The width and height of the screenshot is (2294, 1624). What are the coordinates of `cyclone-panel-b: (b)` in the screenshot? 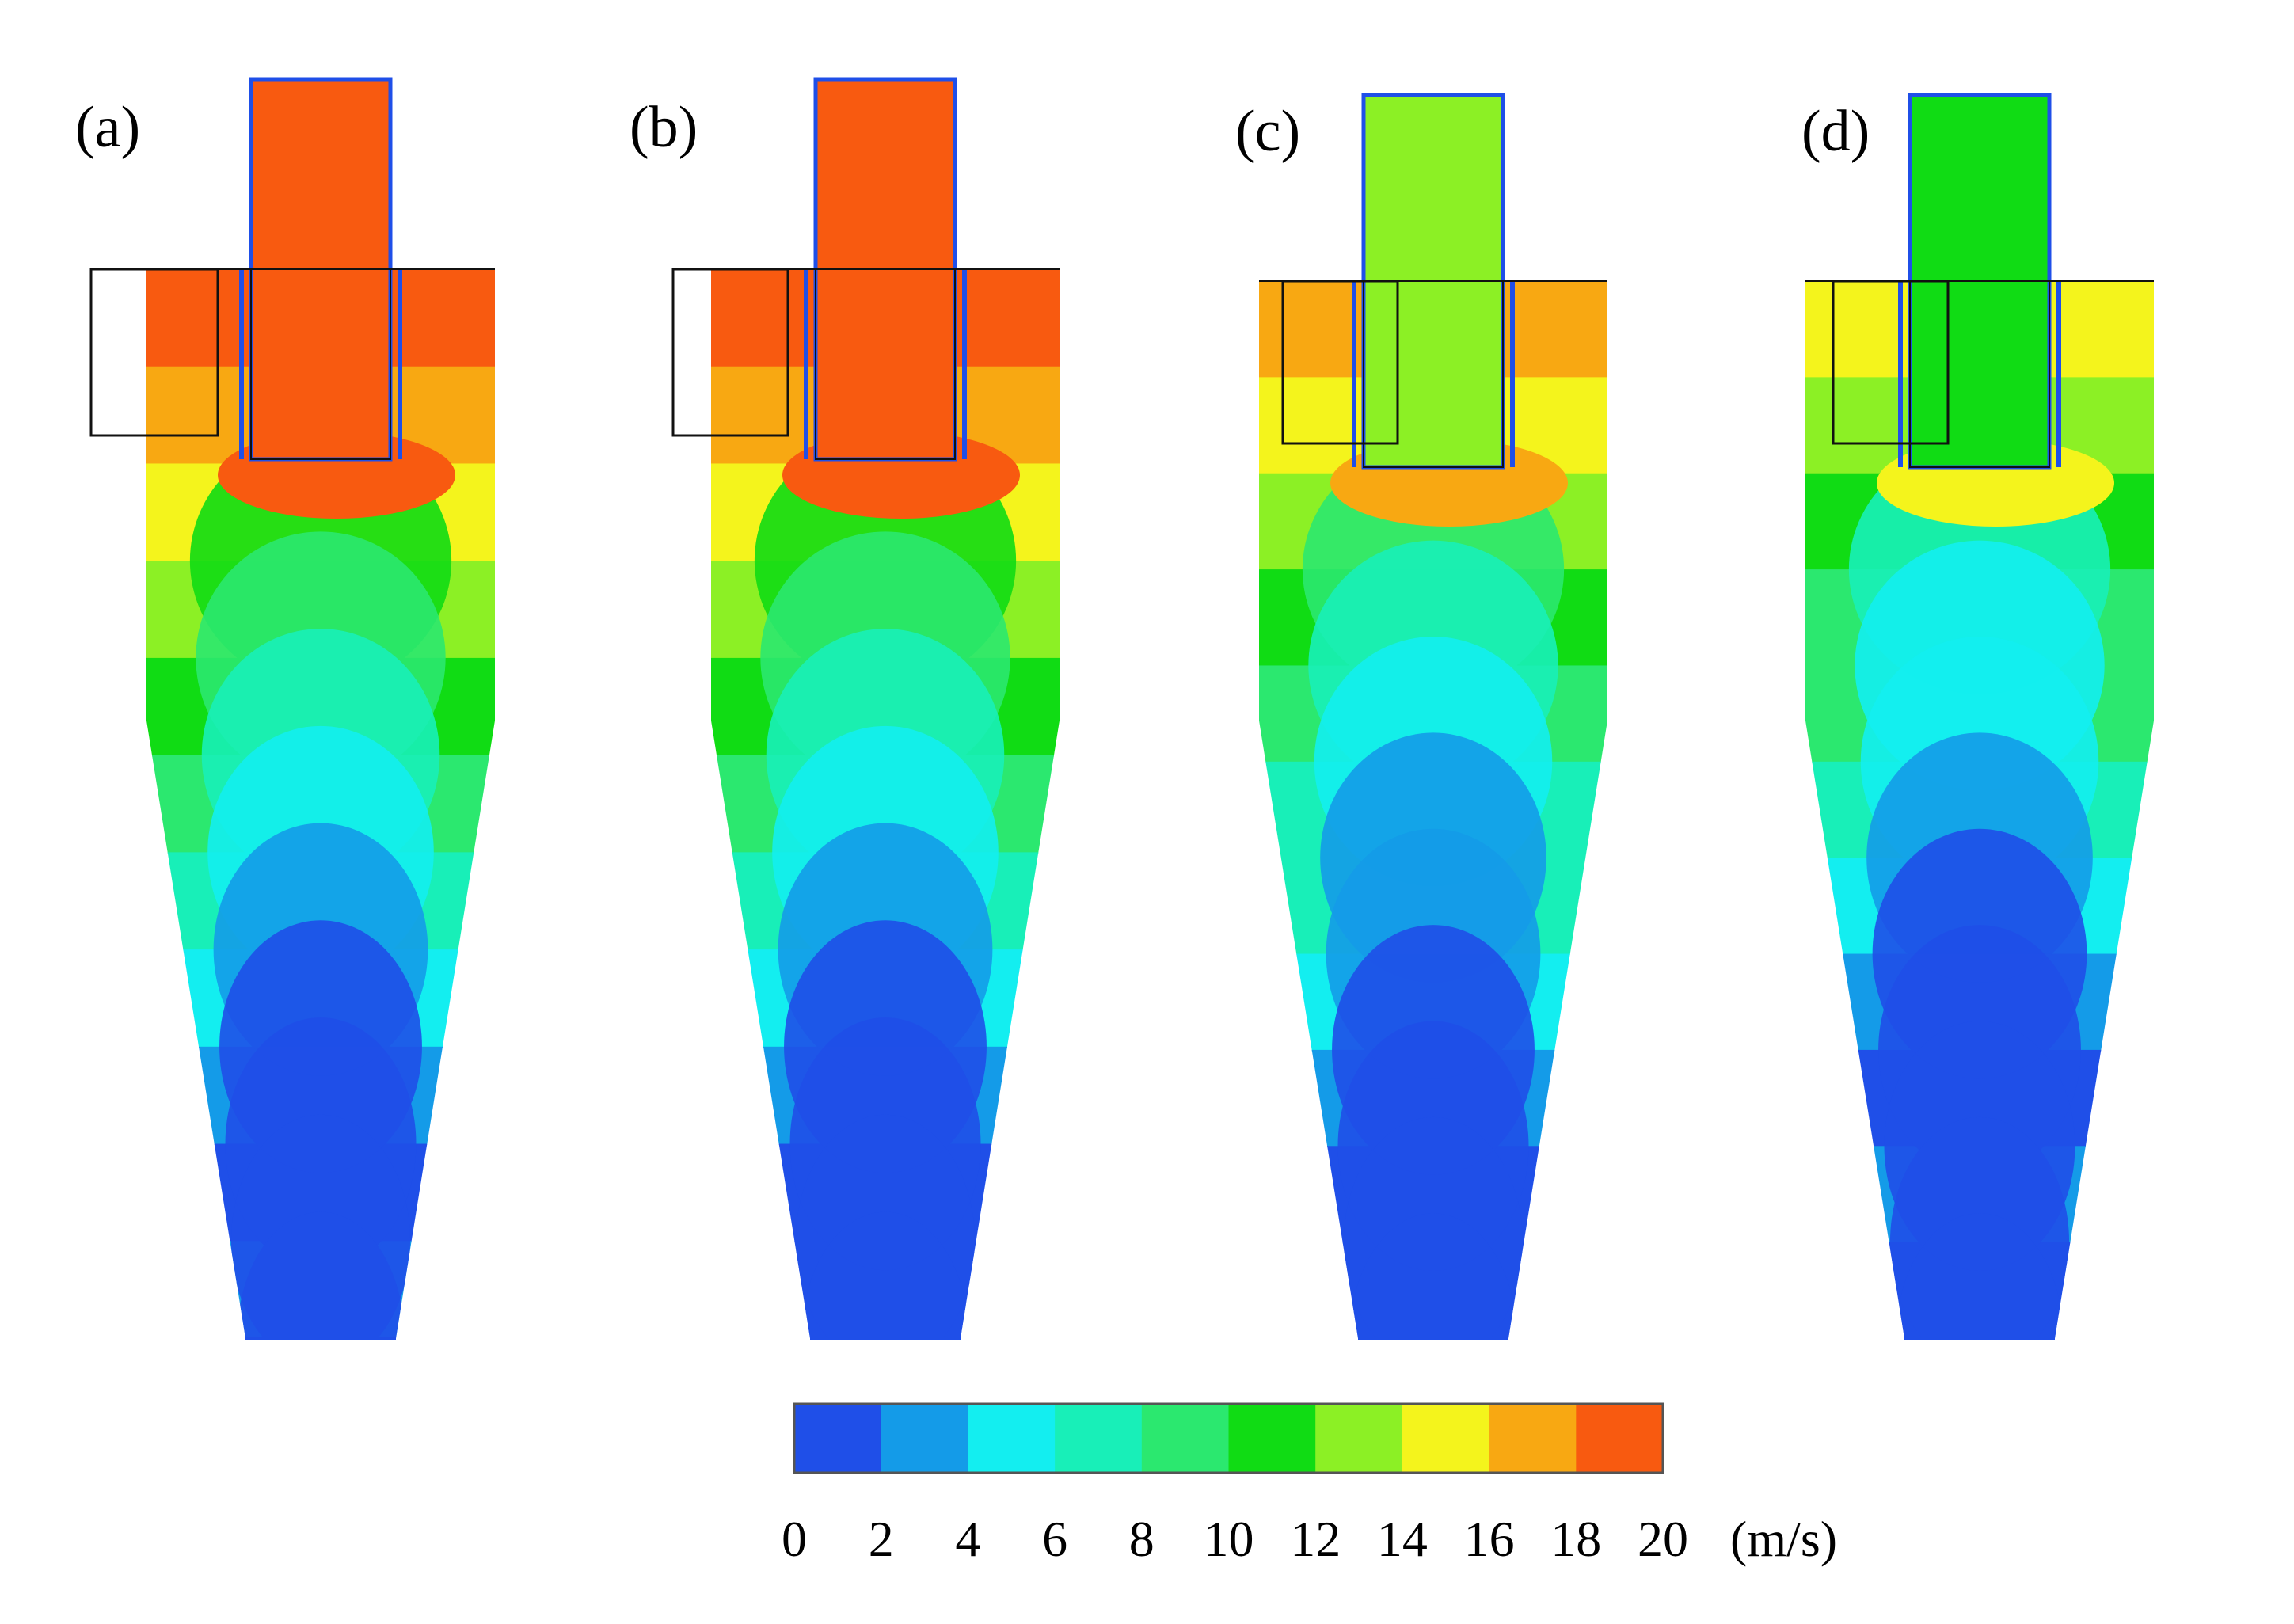 It's located at (845, 708).